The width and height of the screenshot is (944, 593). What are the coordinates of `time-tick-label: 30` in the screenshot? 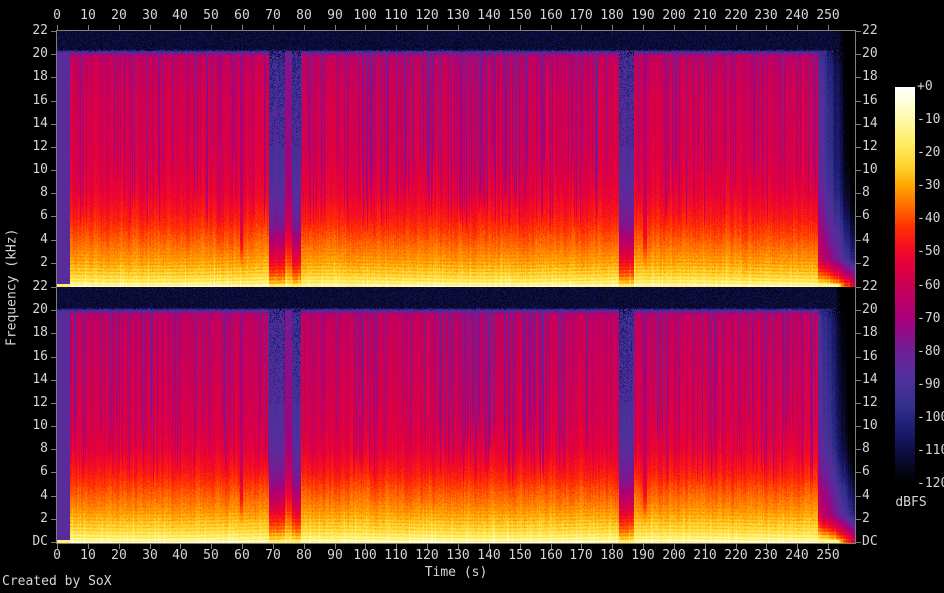 It's located at (150, 15).